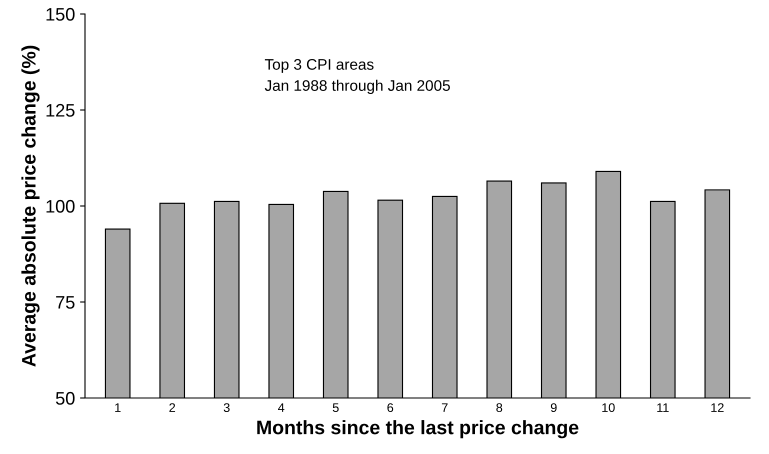 This screenshot has height=454, width=769. Describe the element at coordinates (227, 407) in the screenshot. I see `x-tick-label: 3` at that location.